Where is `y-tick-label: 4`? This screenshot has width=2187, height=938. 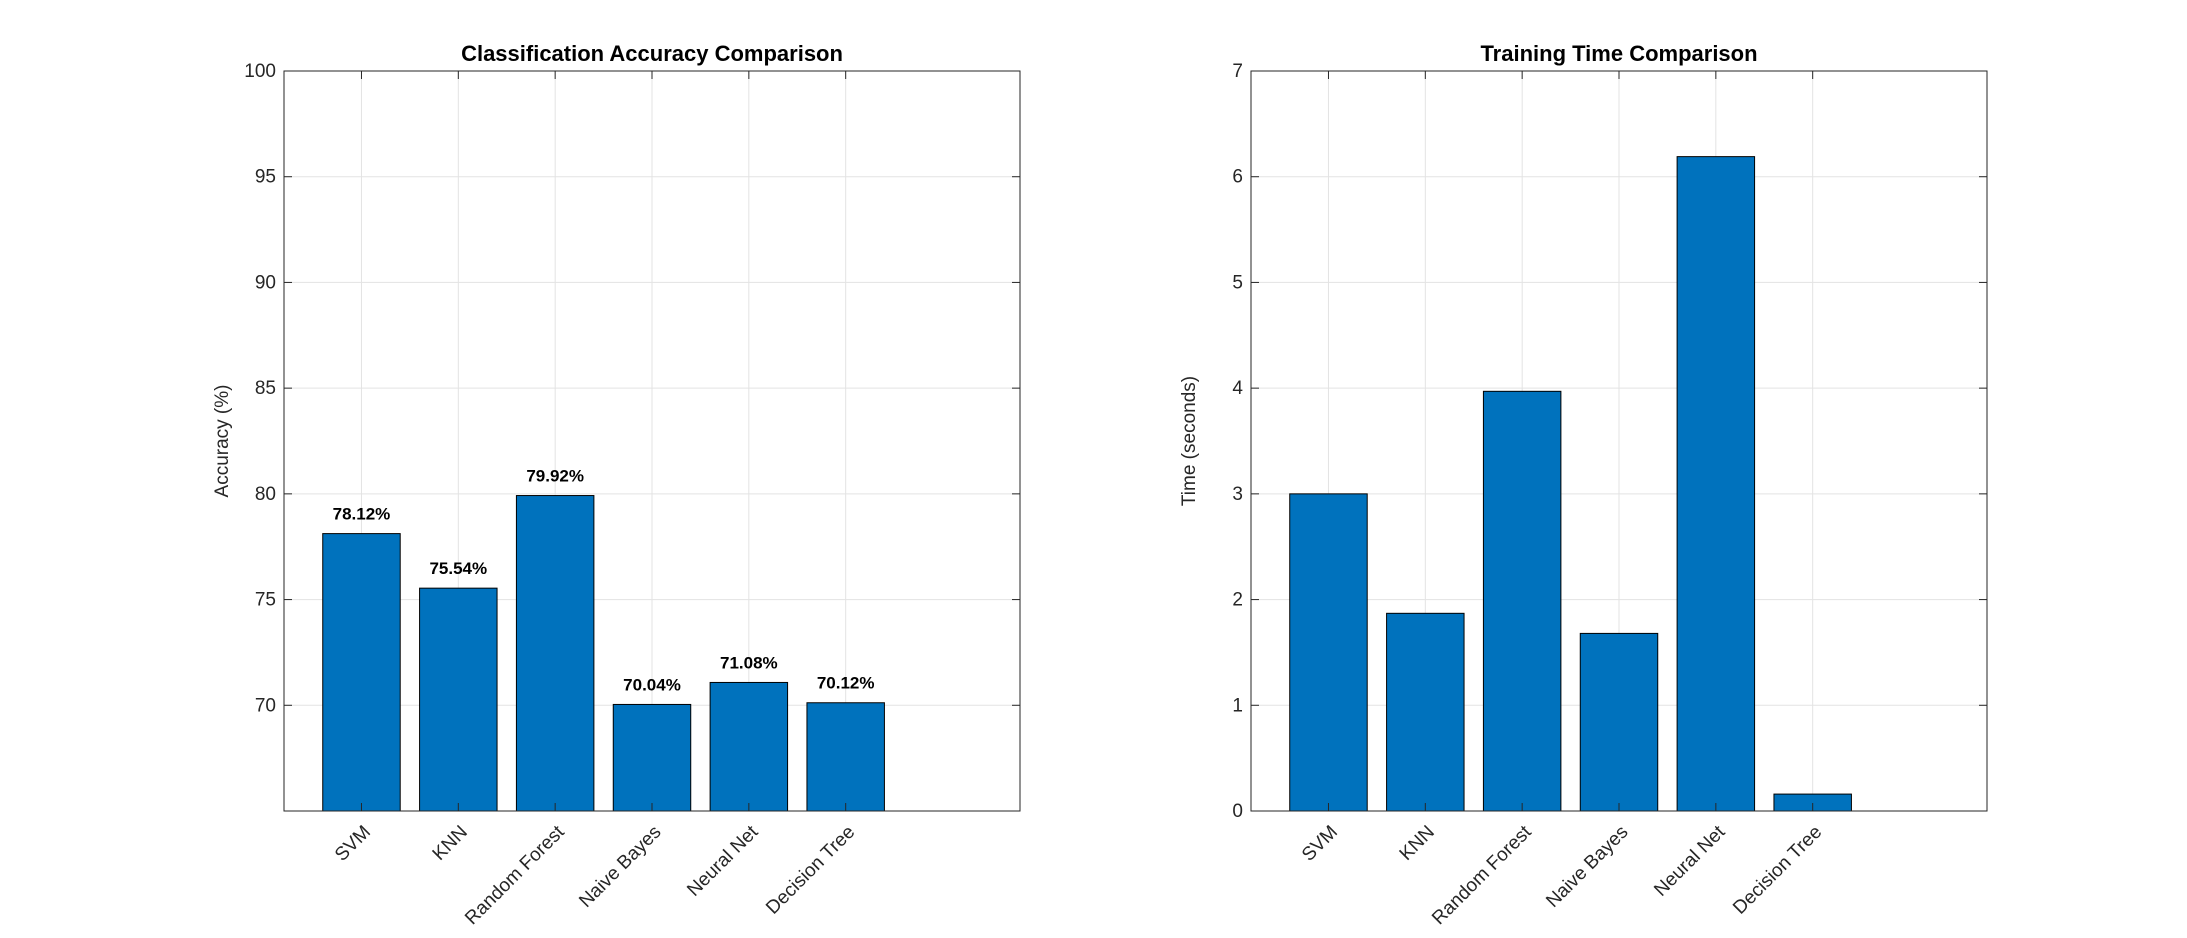
y-tick-label: 4 is located at coordinates (1237, 388).